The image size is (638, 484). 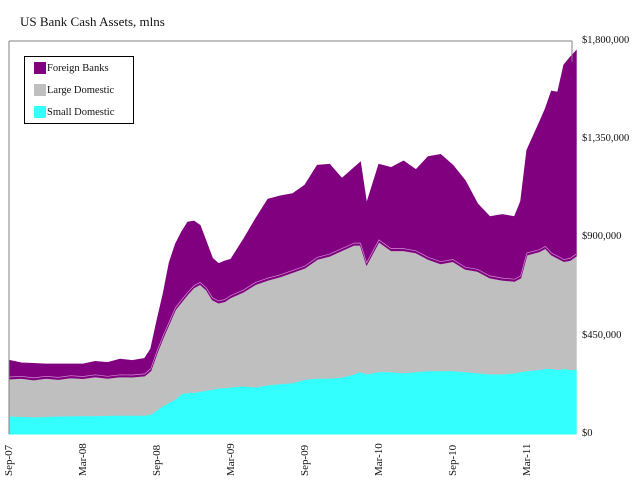 I want to click on x-tick-label: Mar-11, so click(x=526, y=459).